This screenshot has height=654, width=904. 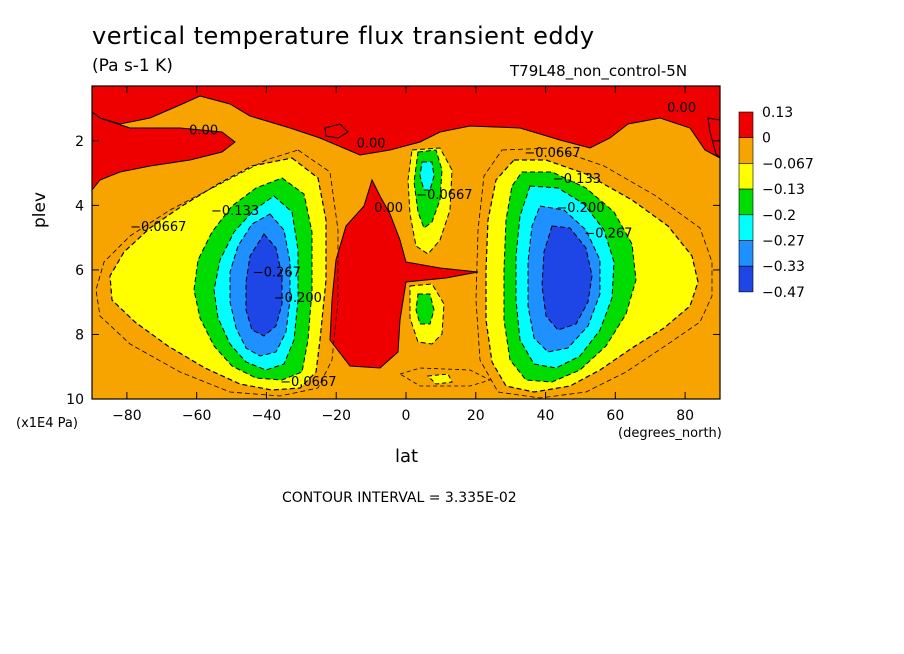 I want to click on contour-line-right-outer, so click(x=594, y=273).